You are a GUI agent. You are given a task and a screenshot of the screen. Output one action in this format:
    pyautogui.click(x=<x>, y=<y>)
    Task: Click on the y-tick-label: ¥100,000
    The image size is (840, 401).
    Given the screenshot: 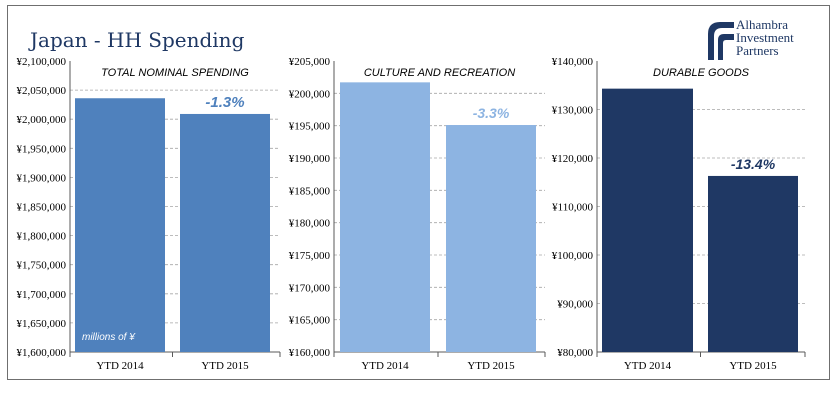 What is the action you would take?
    pyautogui.click(x=573, y=256)
    